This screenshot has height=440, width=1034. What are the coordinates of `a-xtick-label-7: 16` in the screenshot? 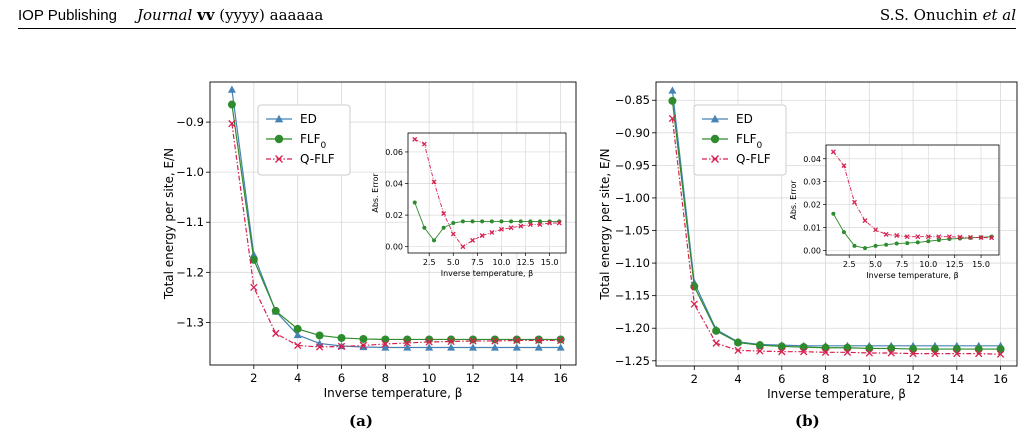 It's located at (560, 378).